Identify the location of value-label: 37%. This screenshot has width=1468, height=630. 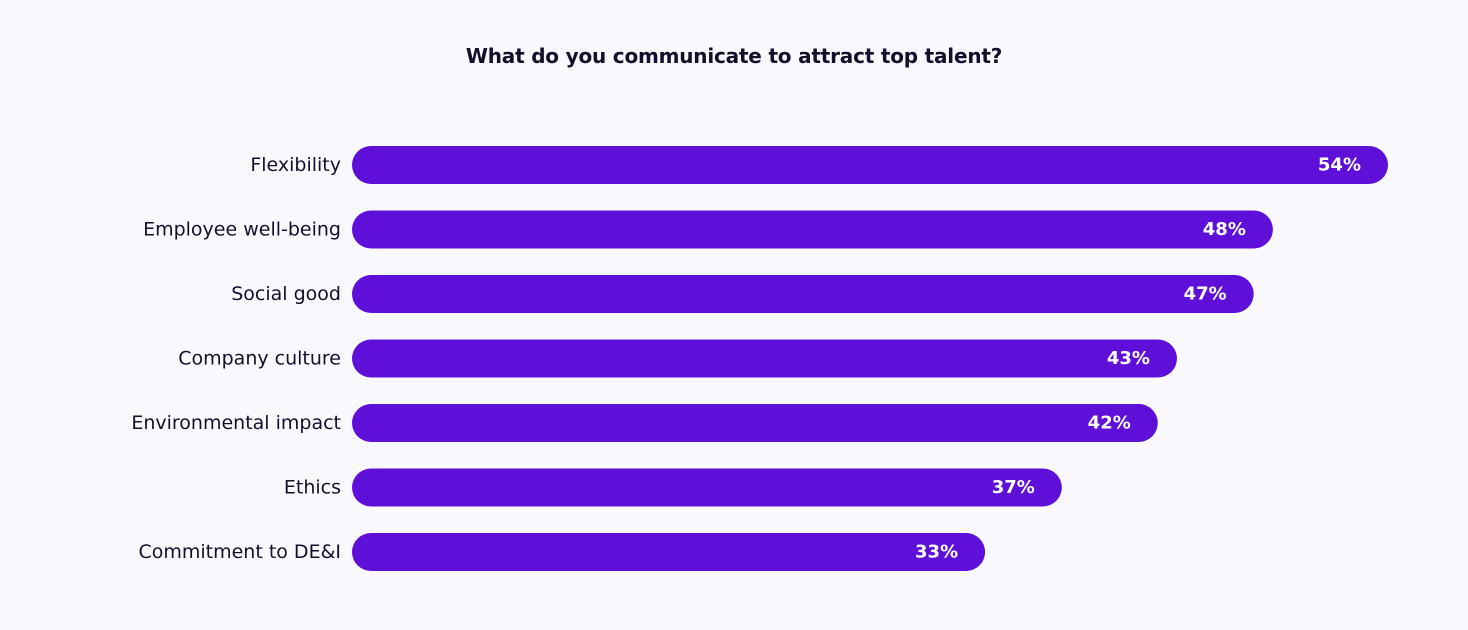
(1013, 487).